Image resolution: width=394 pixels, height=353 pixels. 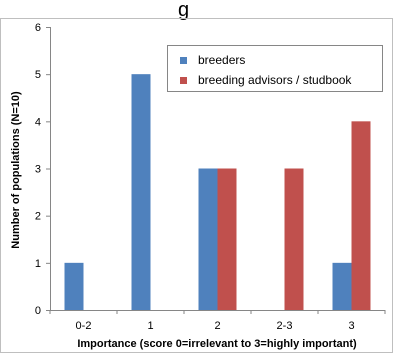 I want to click on x-tick-labels: 0-2 1 2 2-3 3, so click(x=217, y=321).